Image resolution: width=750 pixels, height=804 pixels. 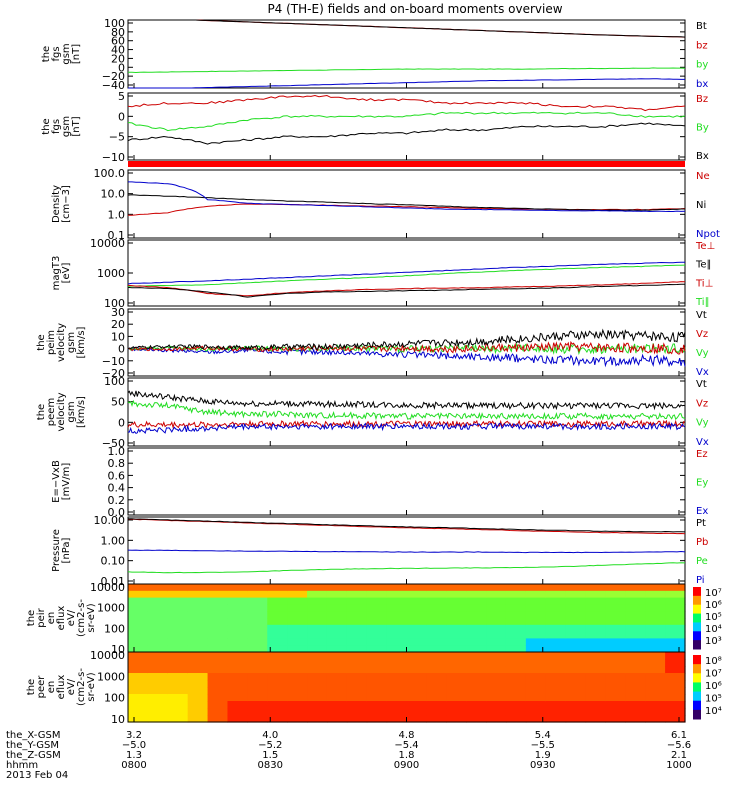 I want to click on y-axis-label: (cm2-s-, so click(x=81, y=687).